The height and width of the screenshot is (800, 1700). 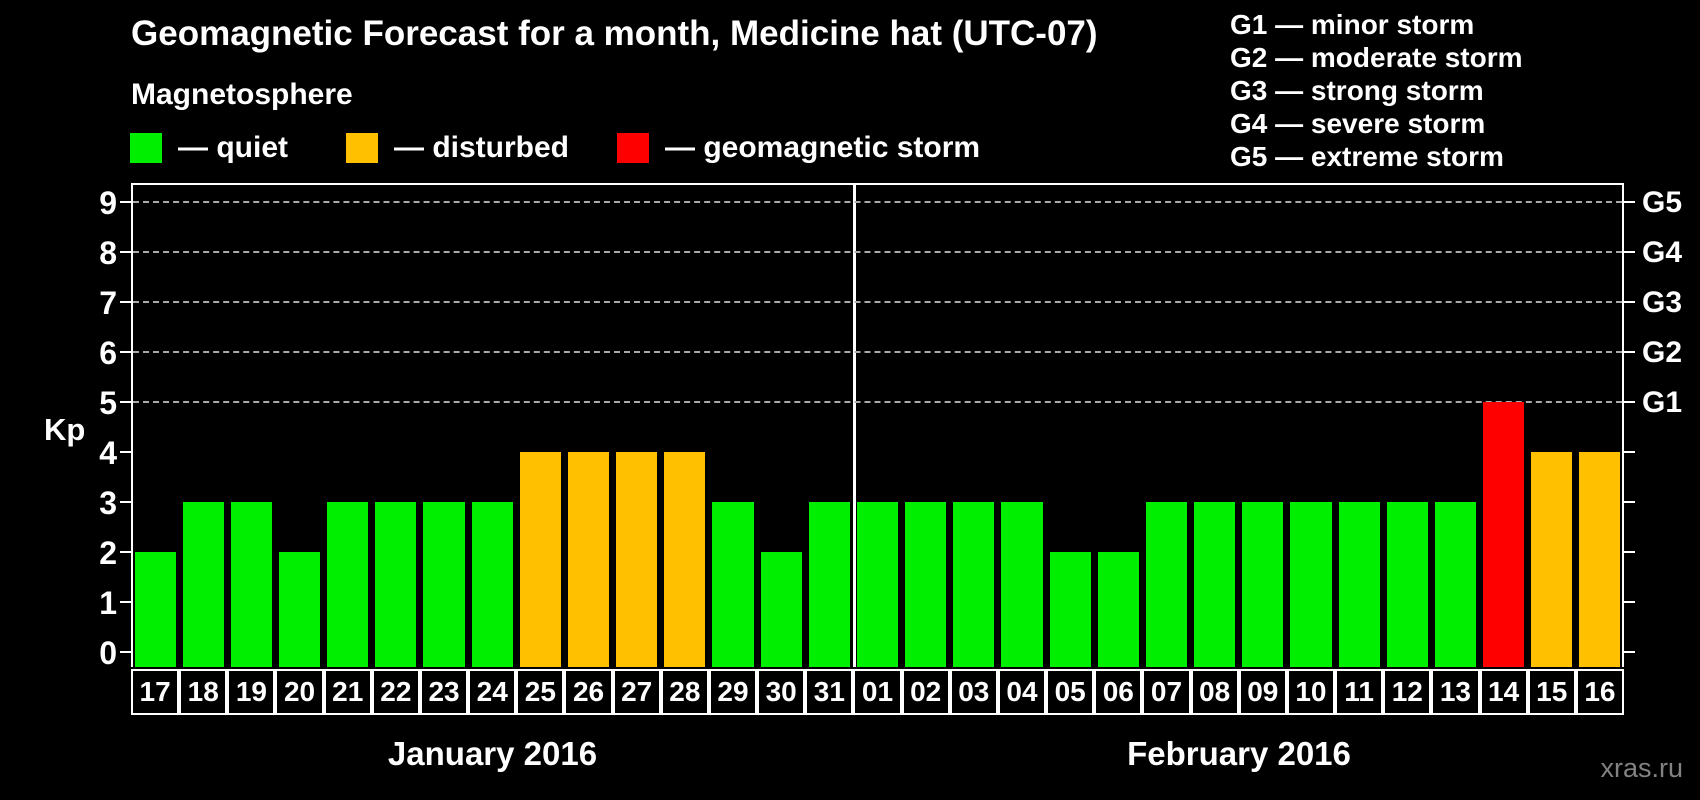 What do you see at coordinates (492, 753) in the screenshot?
I see `month-label-january: January 2016` at bounding box center [492, 753].